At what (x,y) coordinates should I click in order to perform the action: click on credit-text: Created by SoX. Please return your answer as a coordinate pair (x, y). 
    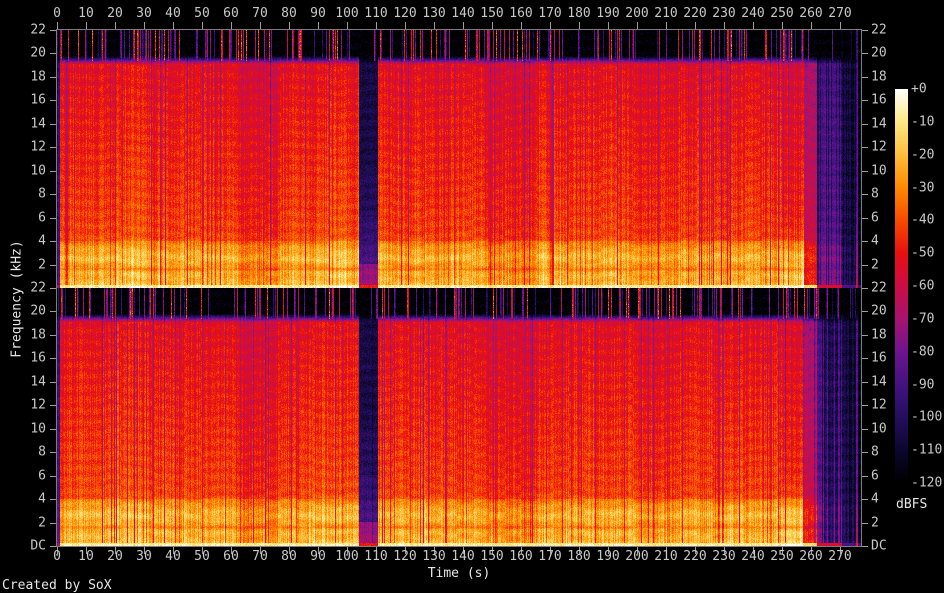
    Looking at the image, I should click on (57, 585).